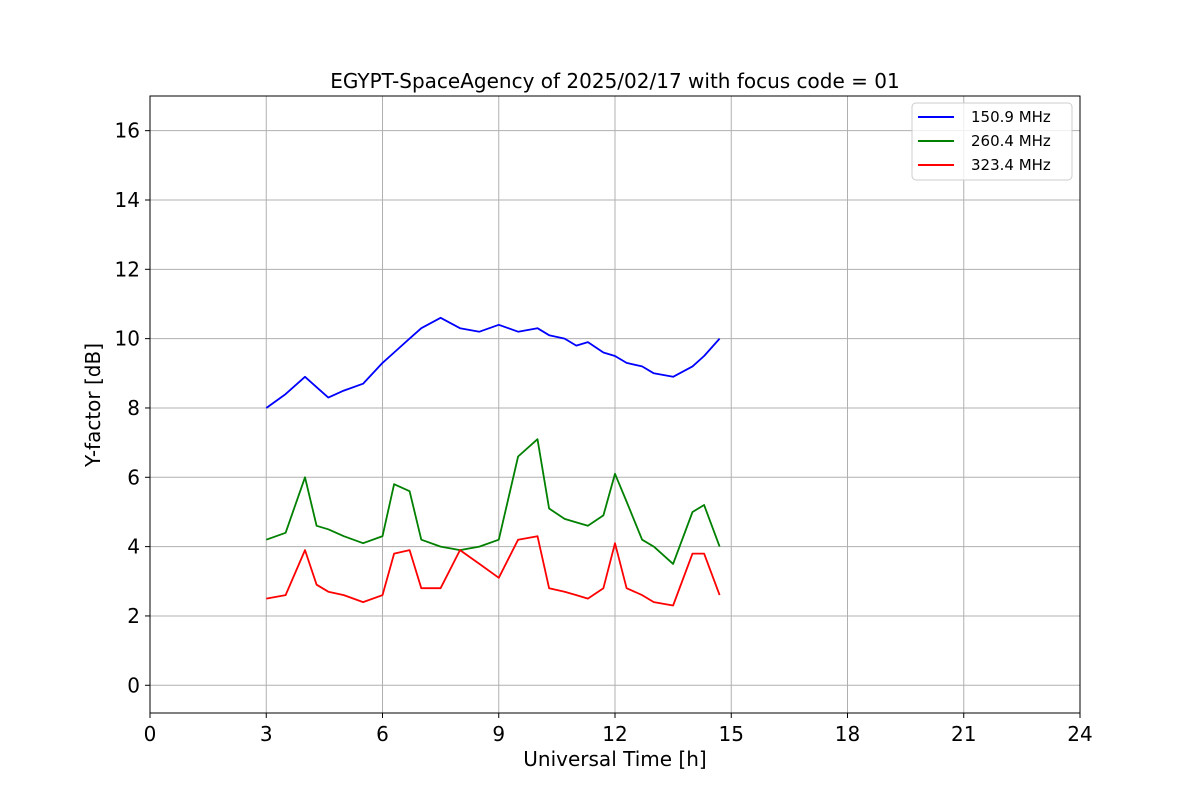 The image size is (1200, 800). What do you see at coordinates (614, 759) in the screenshot?
I see `x-axis-label: Universal Time [h]` at bounding box center [614, 759].